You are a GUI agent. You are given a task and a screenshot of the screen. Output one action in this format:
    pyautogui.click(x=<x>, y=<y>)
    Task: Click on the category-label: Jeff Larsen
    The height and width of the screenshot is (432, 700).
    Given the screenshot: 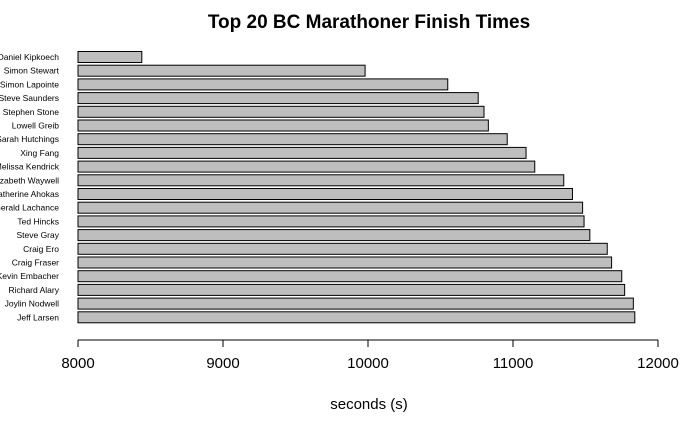 What is the action you would take?
    pyautogui.click(x=38, y=317)
    